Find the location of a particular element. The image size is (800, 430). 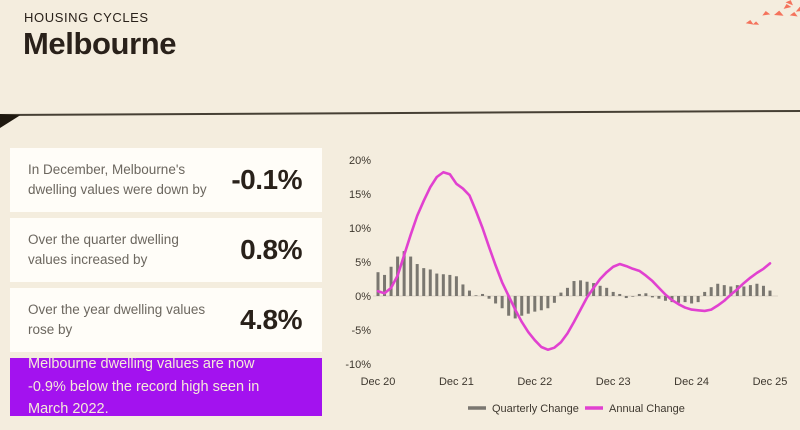

stat-value: 0.8% is located at coordinates (271, 249).